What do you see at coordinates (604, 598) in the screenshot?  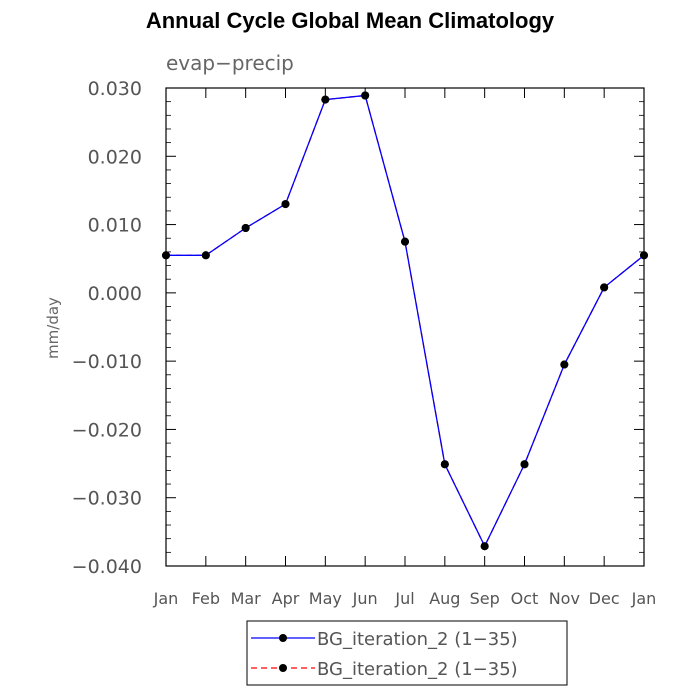 I see `x-tick-label: Dec` at bounding box center [604, 598].